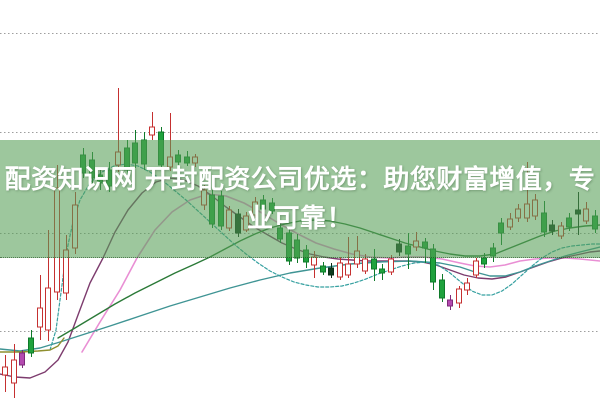 This screenshot has height=400, width=600. Describe the element at coordinates (299, 217) in the screenshot. I see `promo-banner-line-2: 业可靠！` at that location.